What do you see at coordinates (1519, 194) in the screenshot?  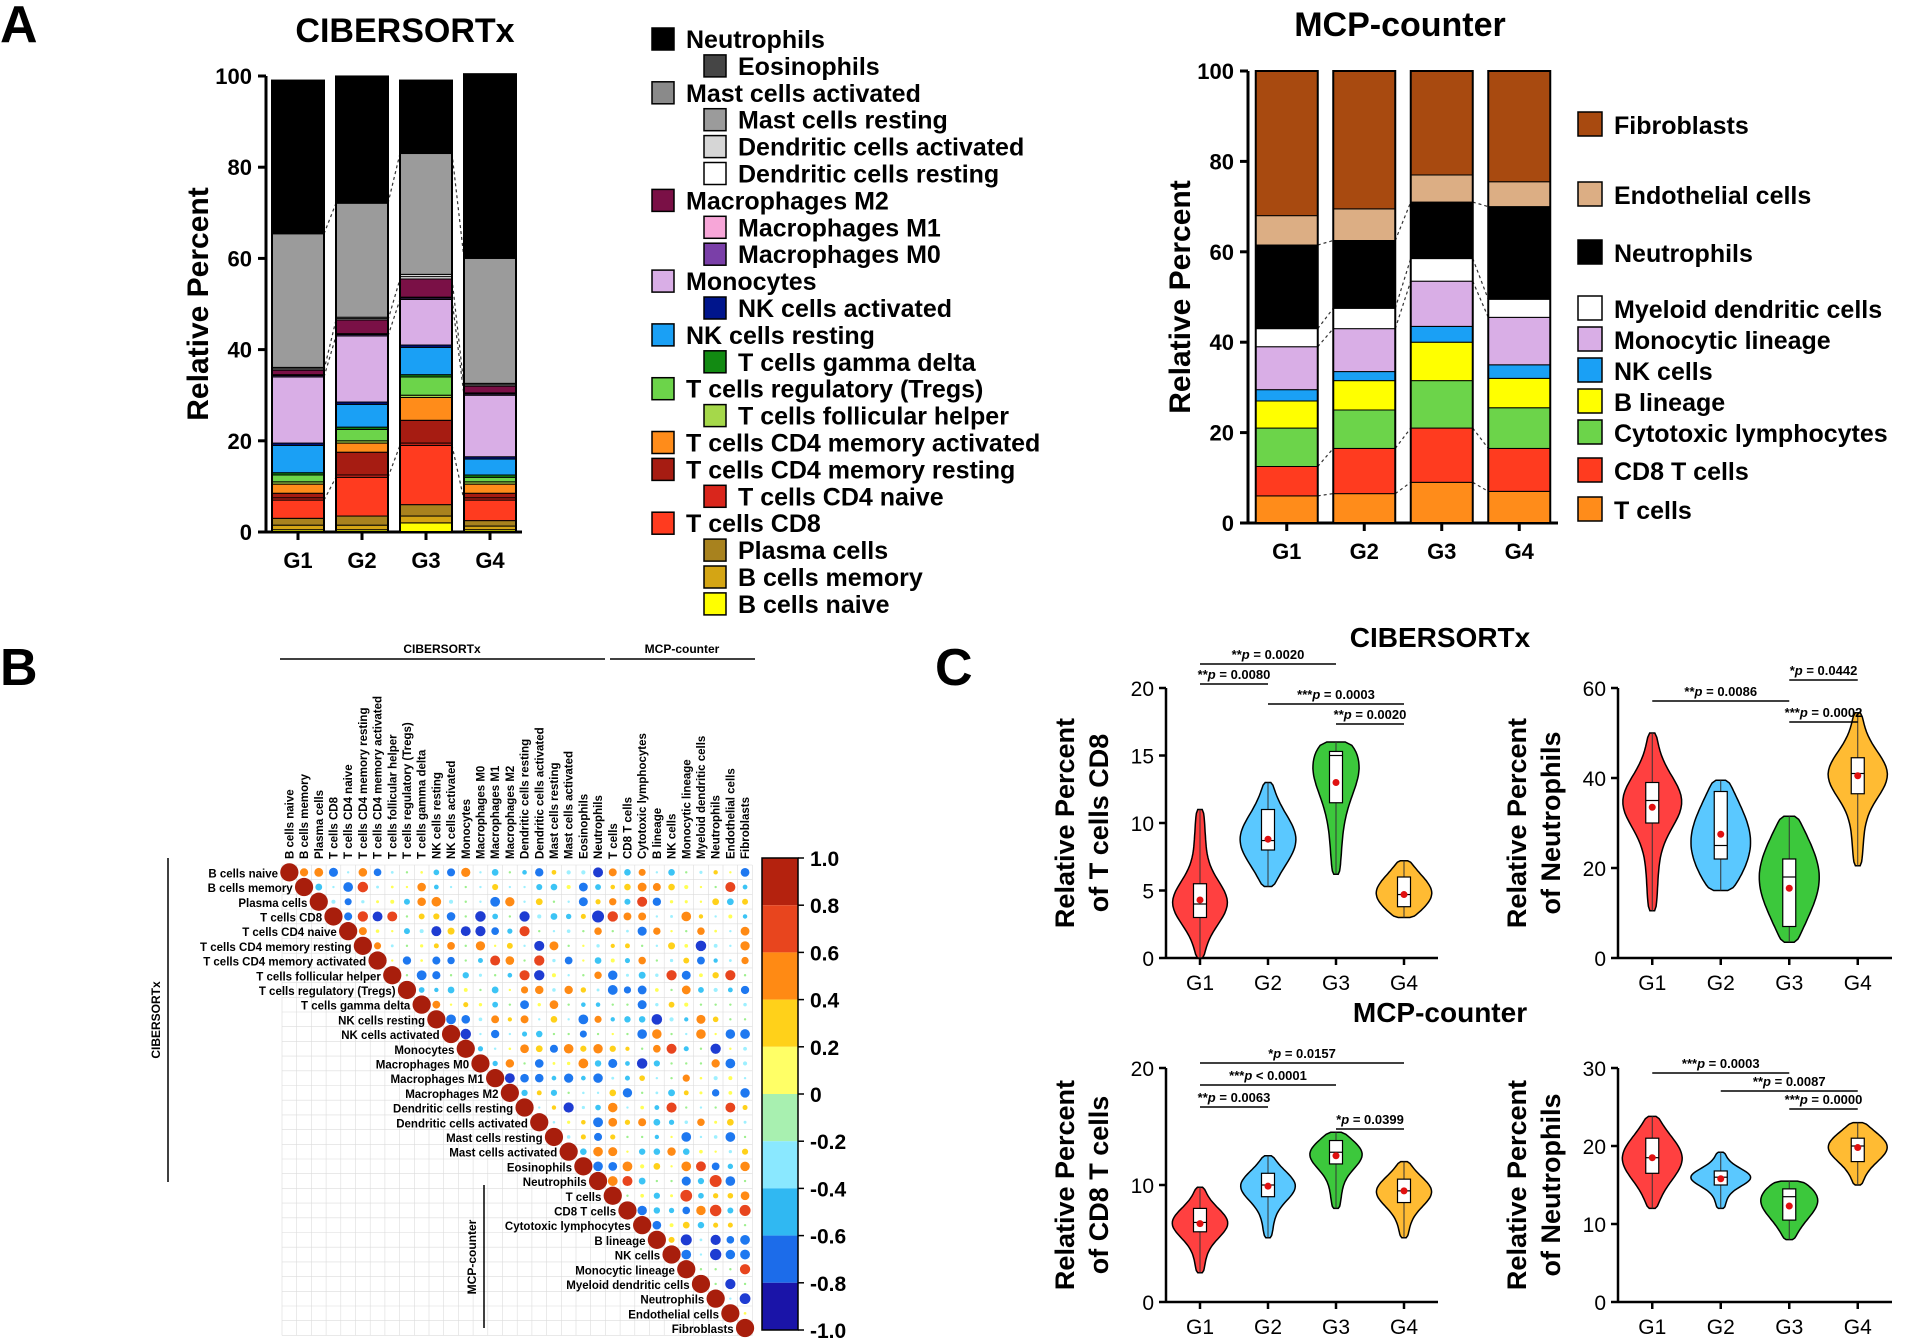 I see `bar-segment-endothelial-cells-g4` at bounding box center [1519, 194].